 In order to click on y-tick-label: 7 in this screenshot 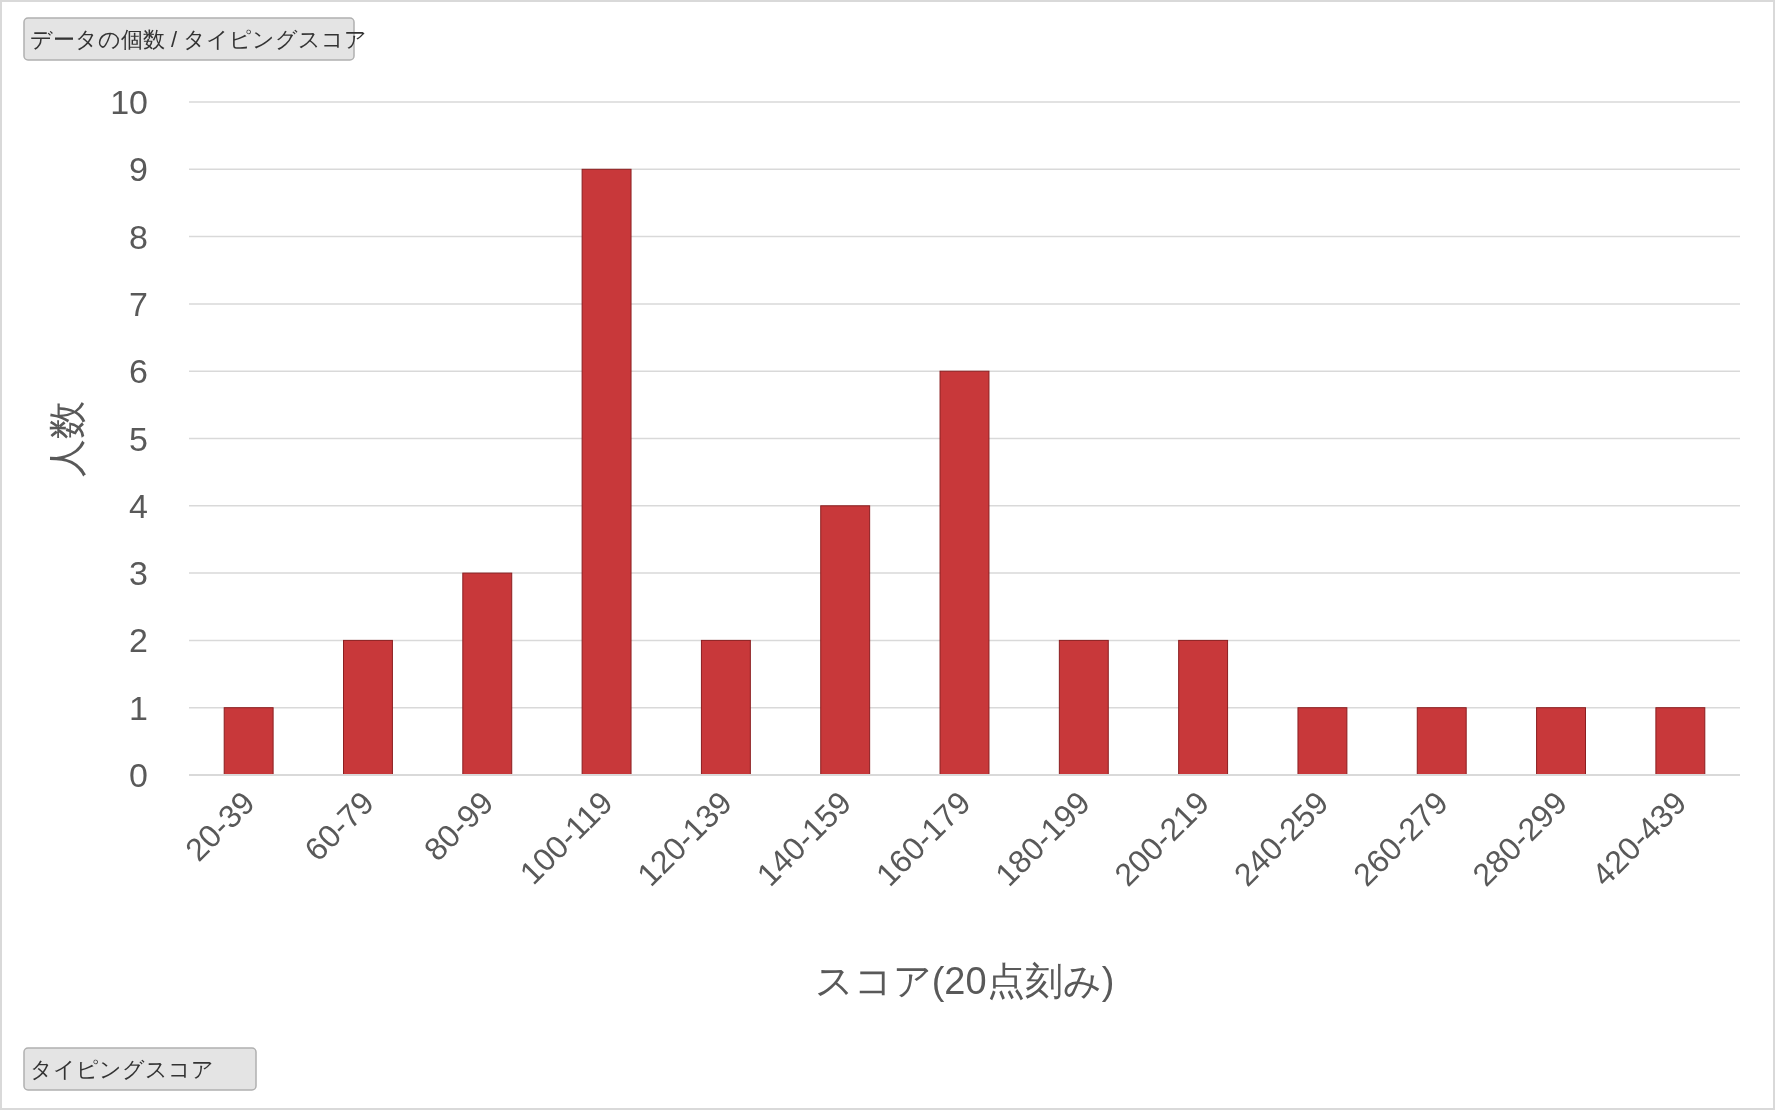, I will do `click(138, 303)`.